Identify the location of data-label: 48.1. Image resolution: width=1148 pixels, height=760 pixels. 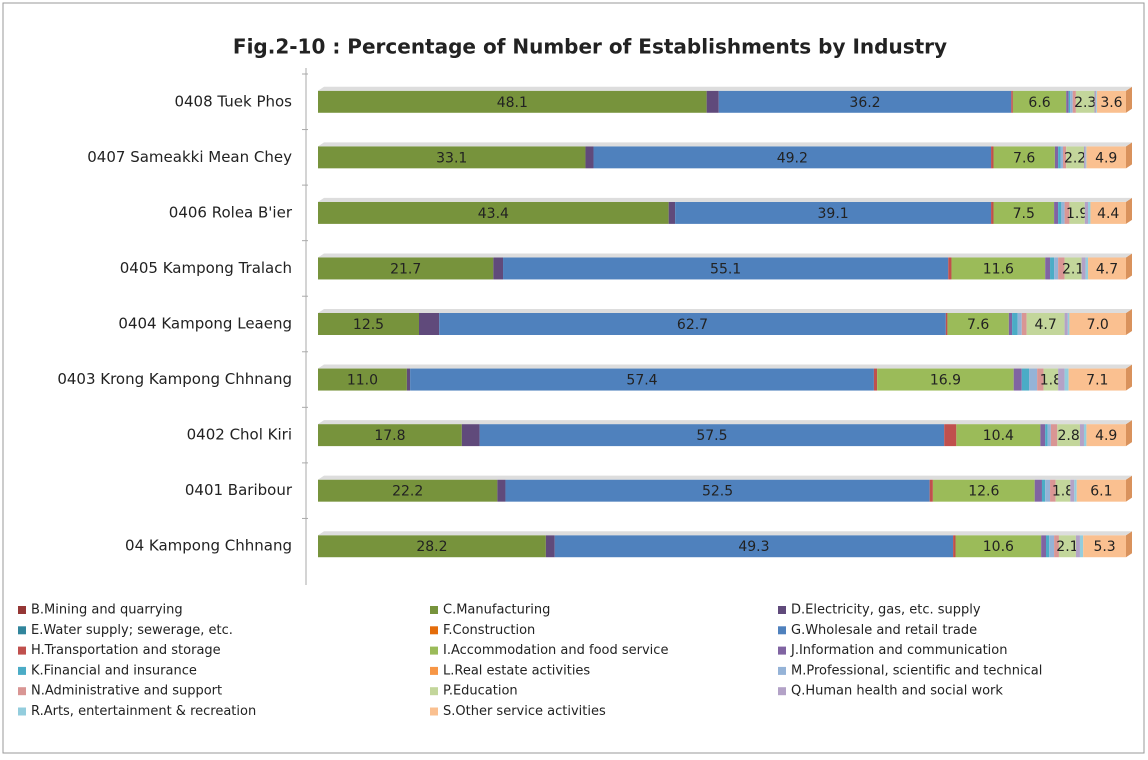
(512, 103).